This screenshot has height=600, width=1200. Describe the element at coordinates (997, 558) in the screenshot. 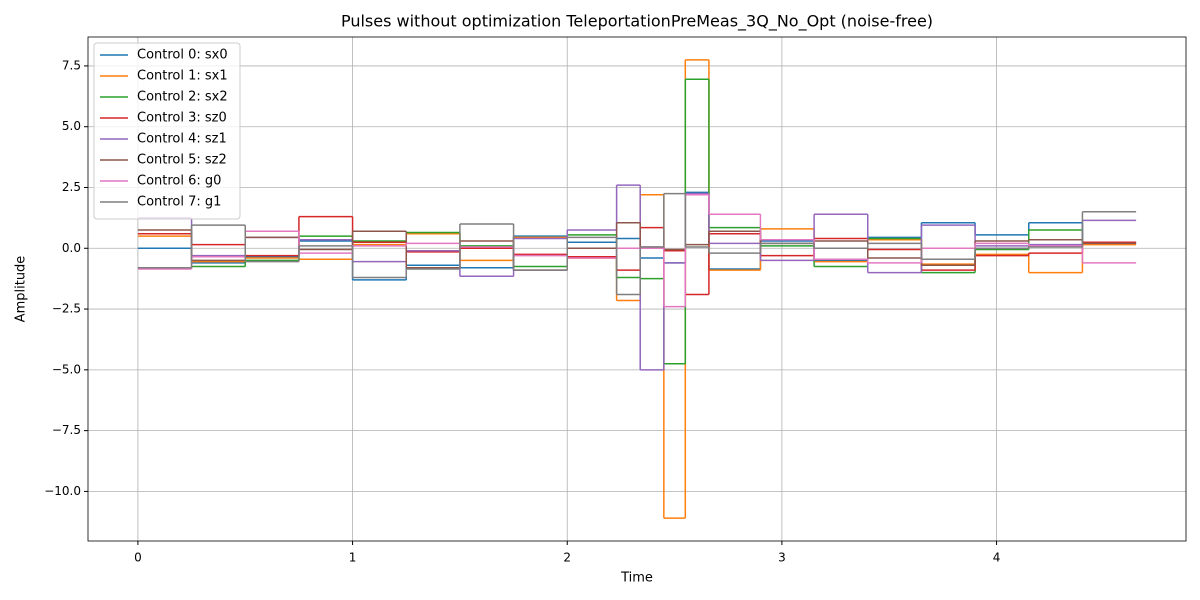

I see `x-tick-label: 4` at that location.